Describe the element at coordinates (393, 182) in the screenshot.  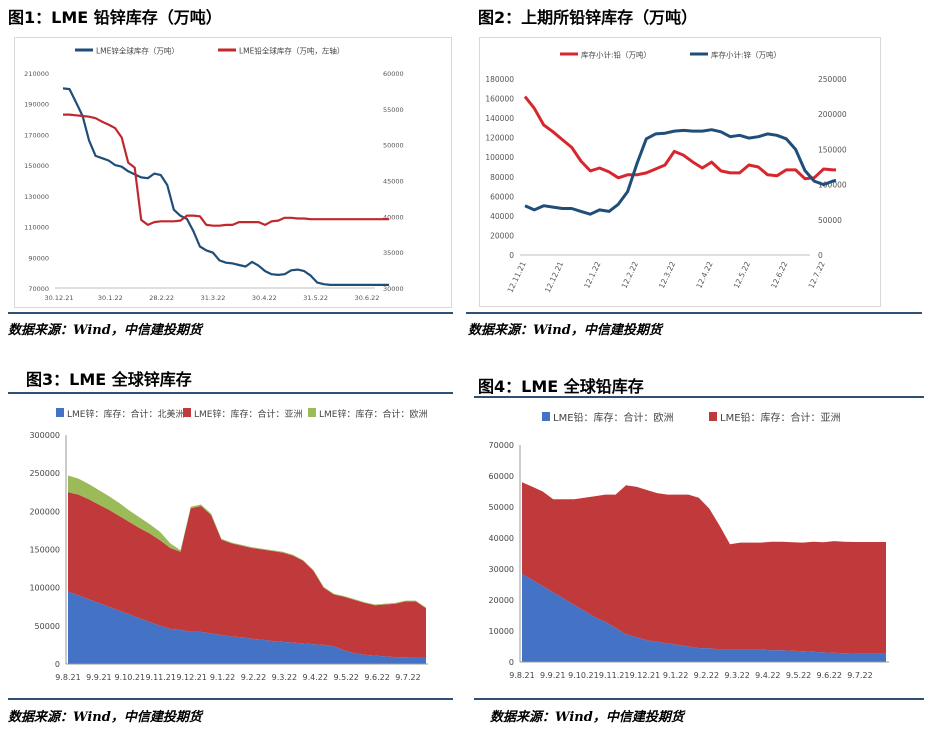
I see `right-y-tick-label: 45000` at that location.